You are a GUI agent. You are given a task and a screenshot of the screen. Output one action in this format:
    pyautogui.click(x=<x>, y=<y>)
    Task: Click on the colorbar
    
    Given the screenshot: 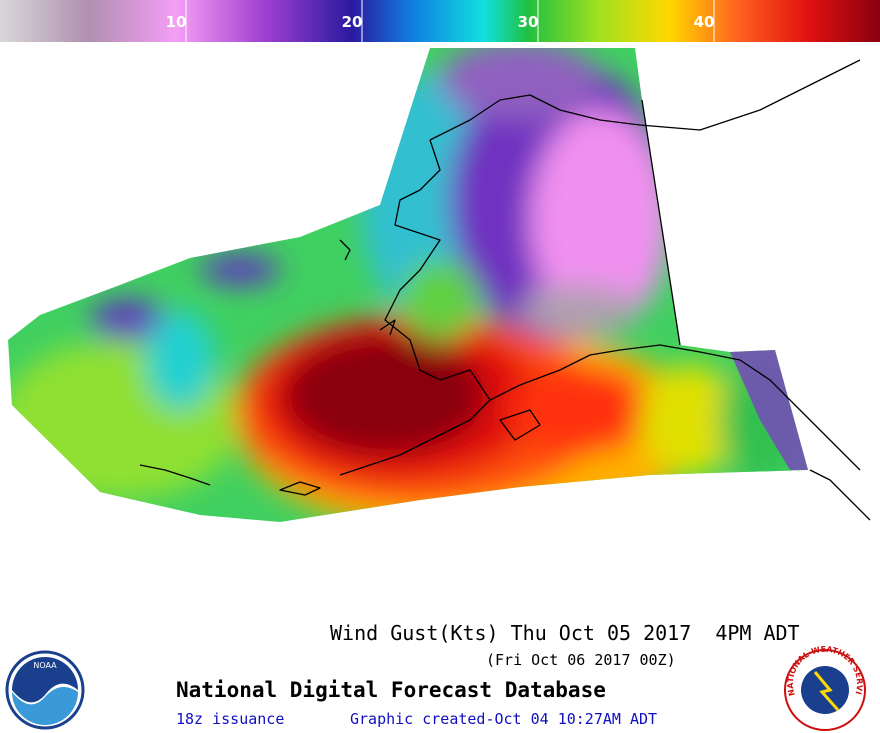 What is the action you would take?
    pyautogui.click(x=440, y=21)
    